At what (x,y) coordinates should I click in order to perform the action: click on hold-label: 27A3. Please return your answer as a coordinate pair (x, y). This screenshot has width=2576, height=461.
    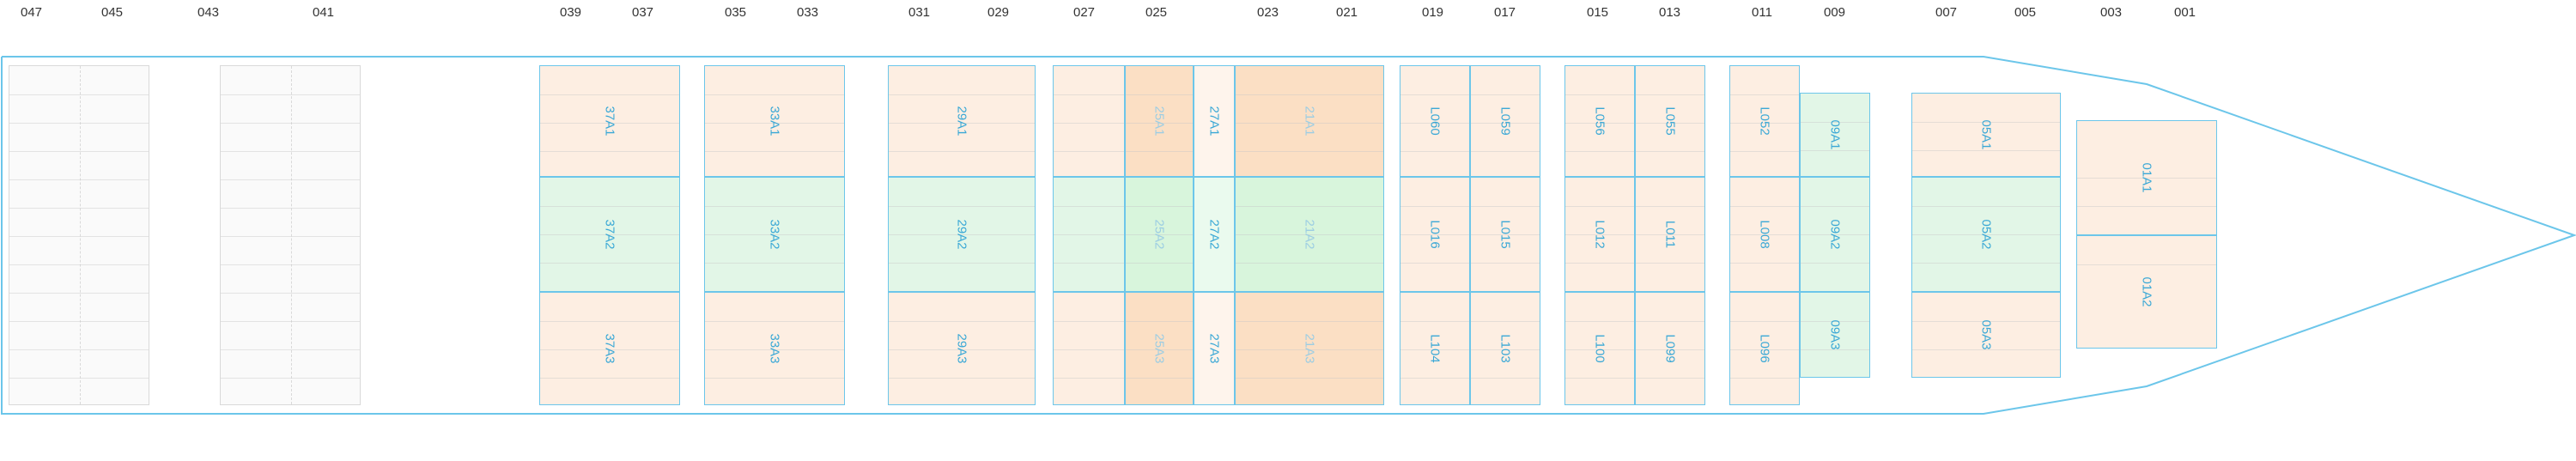
    Looking at the image, I should click on (1214, 348).